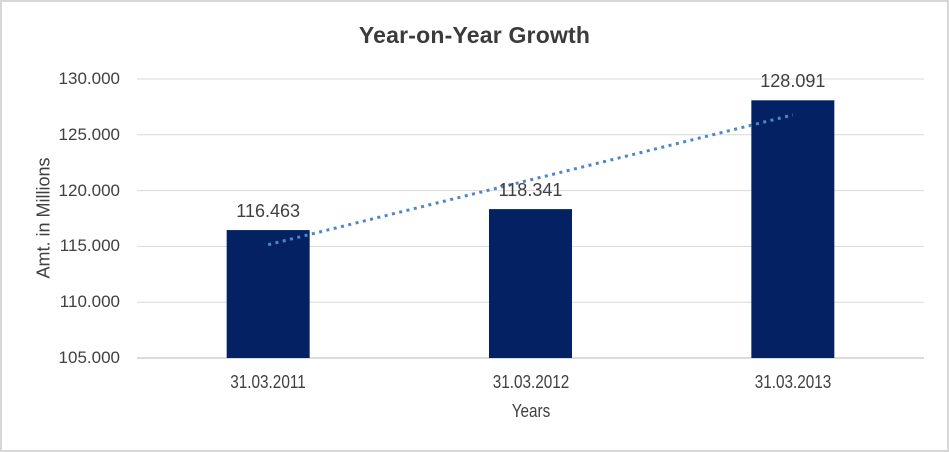  Describe the element at coordinates (89, 357) in the screenshot. I see `y-tick-label: 105.000` at that location.